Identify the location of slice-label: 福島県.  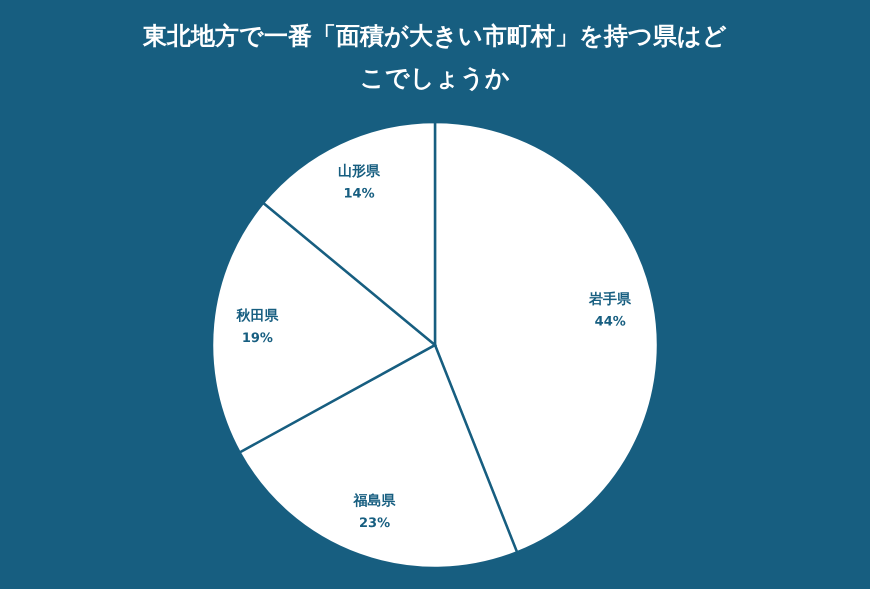
(374, 500).